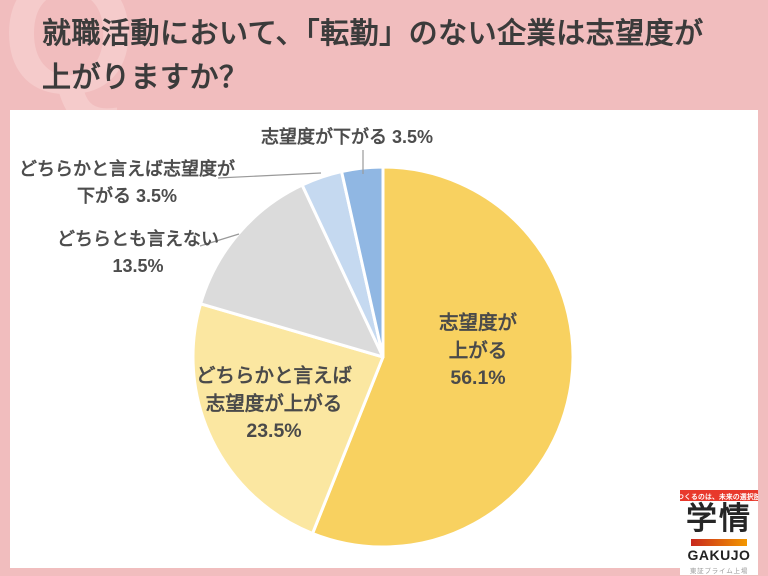  I want to click on logo-name-japanese: 学情, so click(719, 518).